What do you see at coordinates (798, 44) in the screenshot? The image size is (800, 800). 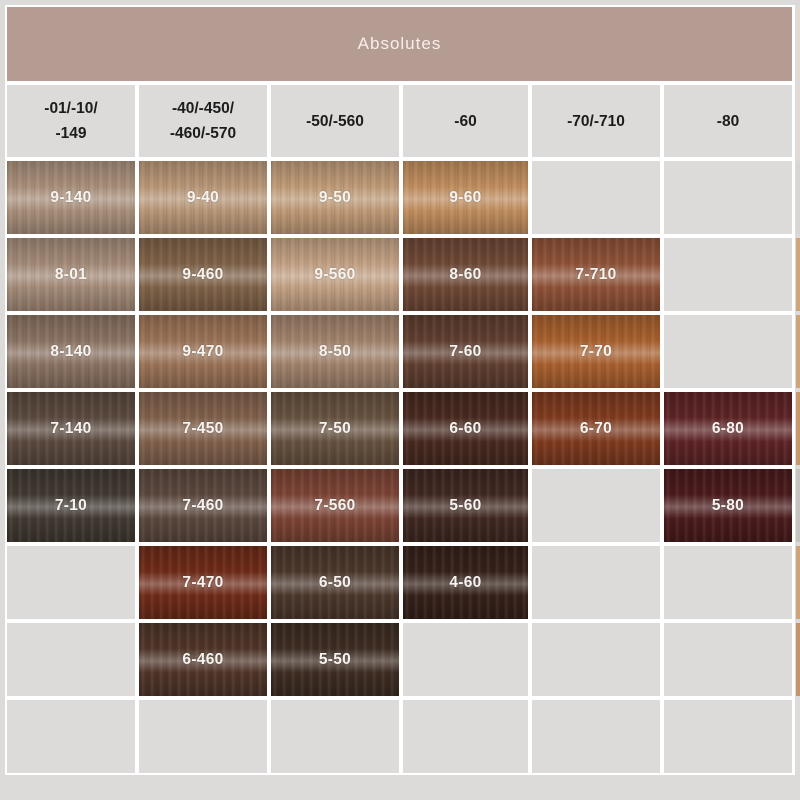 I see `next-section-banner-edge` at bounding box center [798, 44].